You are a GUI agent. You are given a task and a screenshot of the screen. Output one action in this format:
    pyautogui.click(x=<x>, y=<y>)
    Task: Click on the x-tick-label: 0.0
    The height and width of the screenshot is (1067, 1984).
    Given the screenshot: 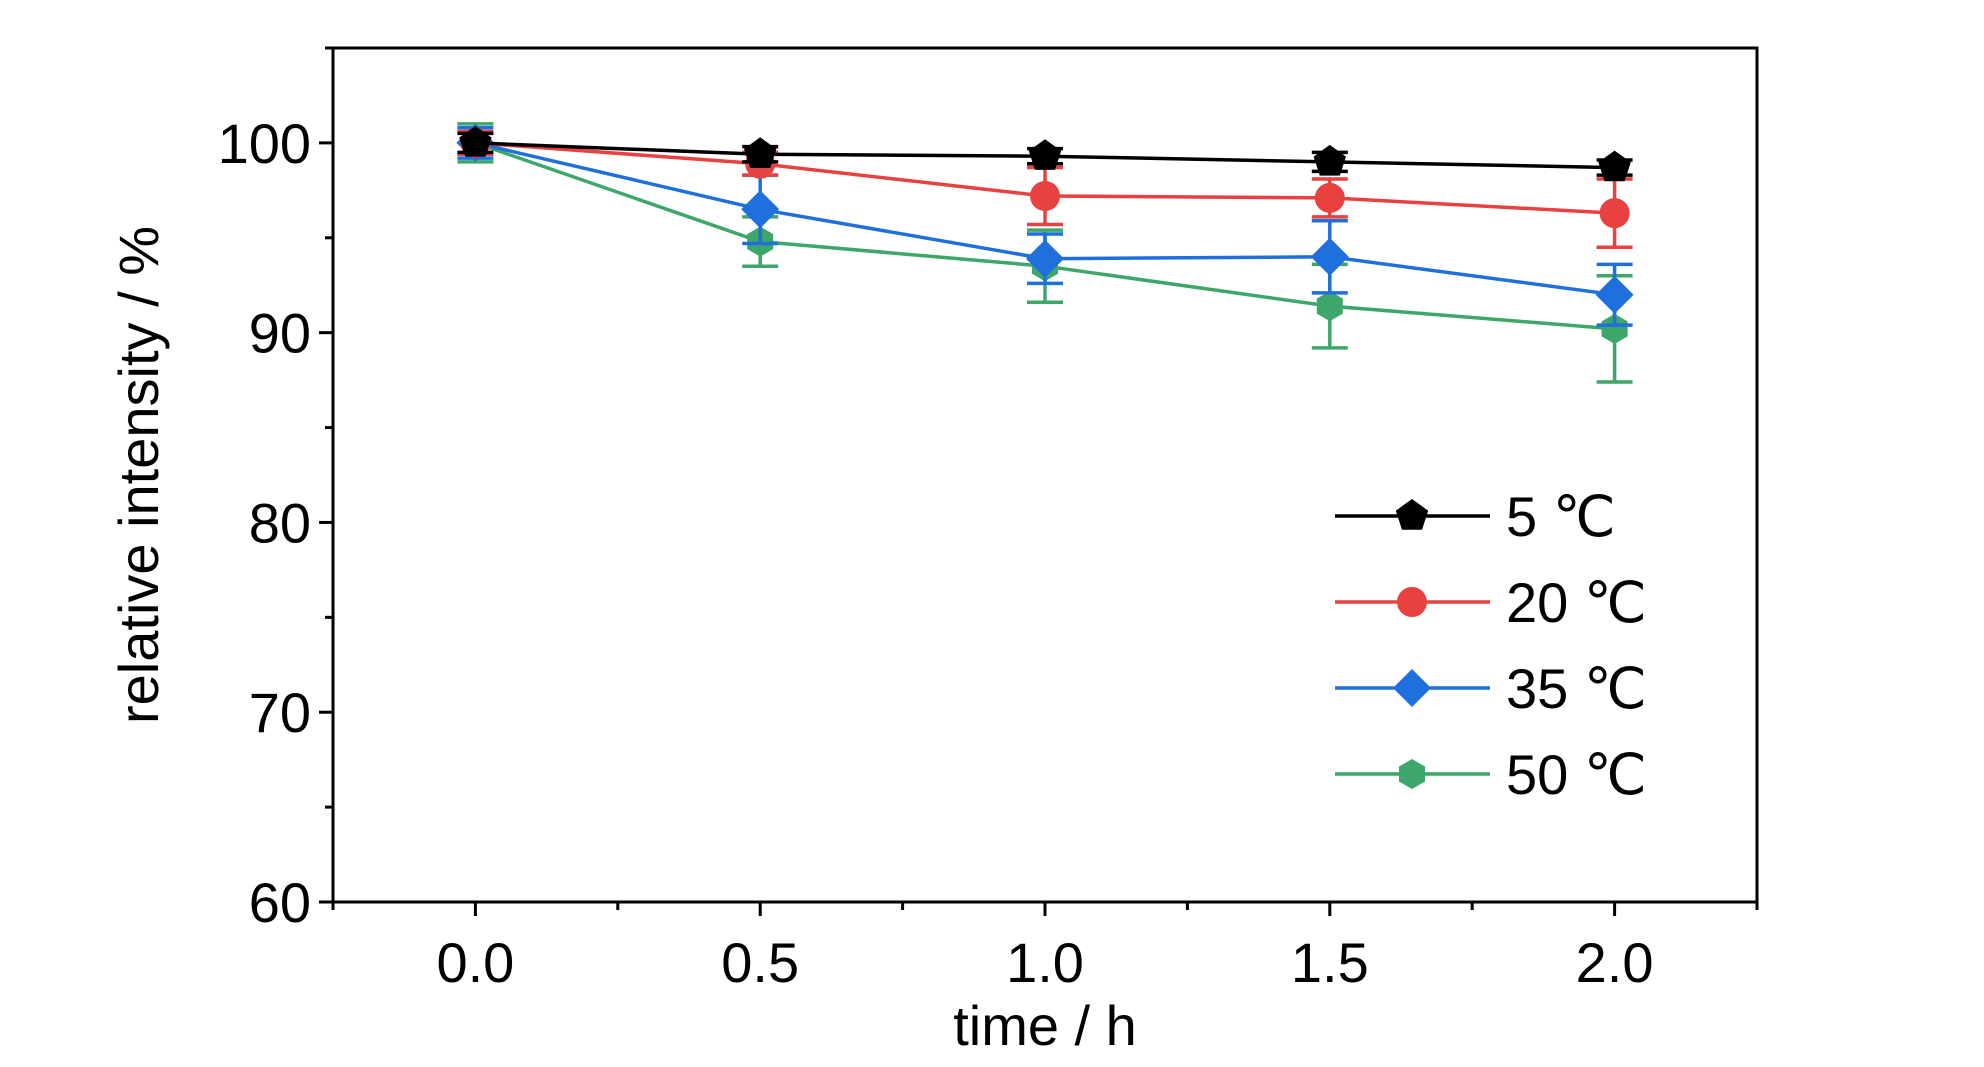 What is the action you would take?
    pyautogui.click(x=475, y=962)
    